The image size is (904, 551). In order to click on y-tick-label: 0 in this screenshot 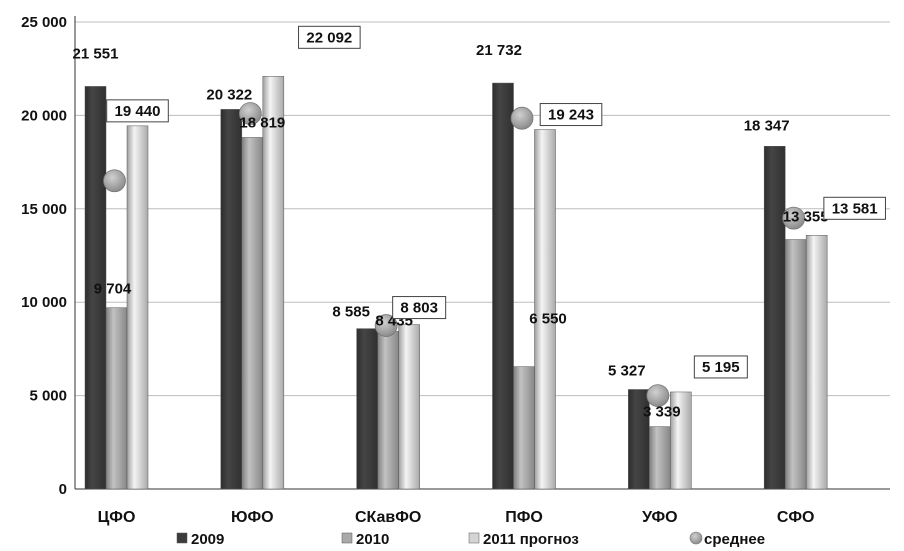, I will do `click(63, 489)`.